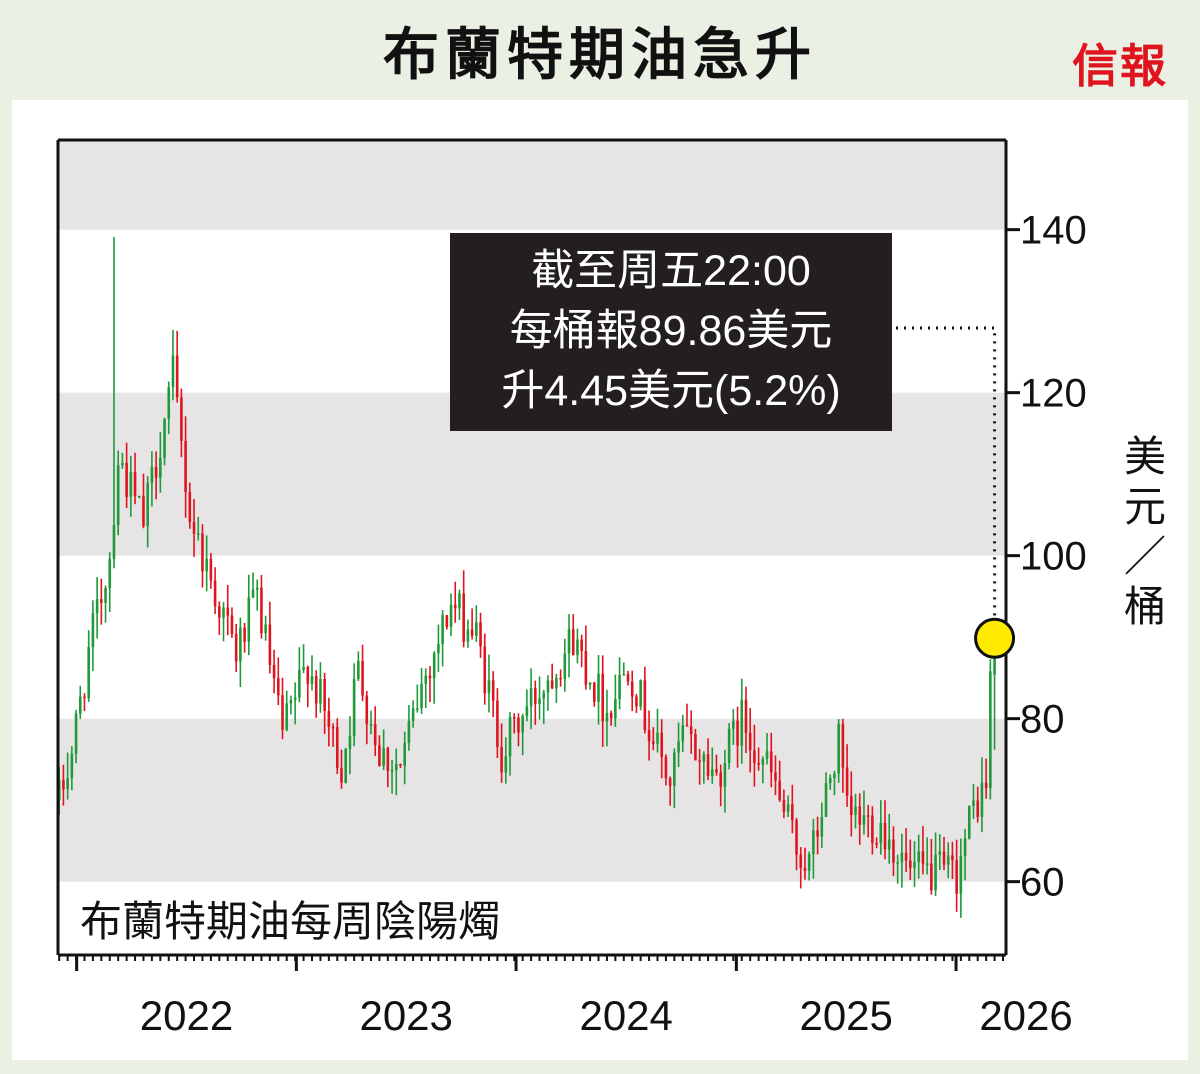  I want to click on callout-leader-line, so click(946, 472).